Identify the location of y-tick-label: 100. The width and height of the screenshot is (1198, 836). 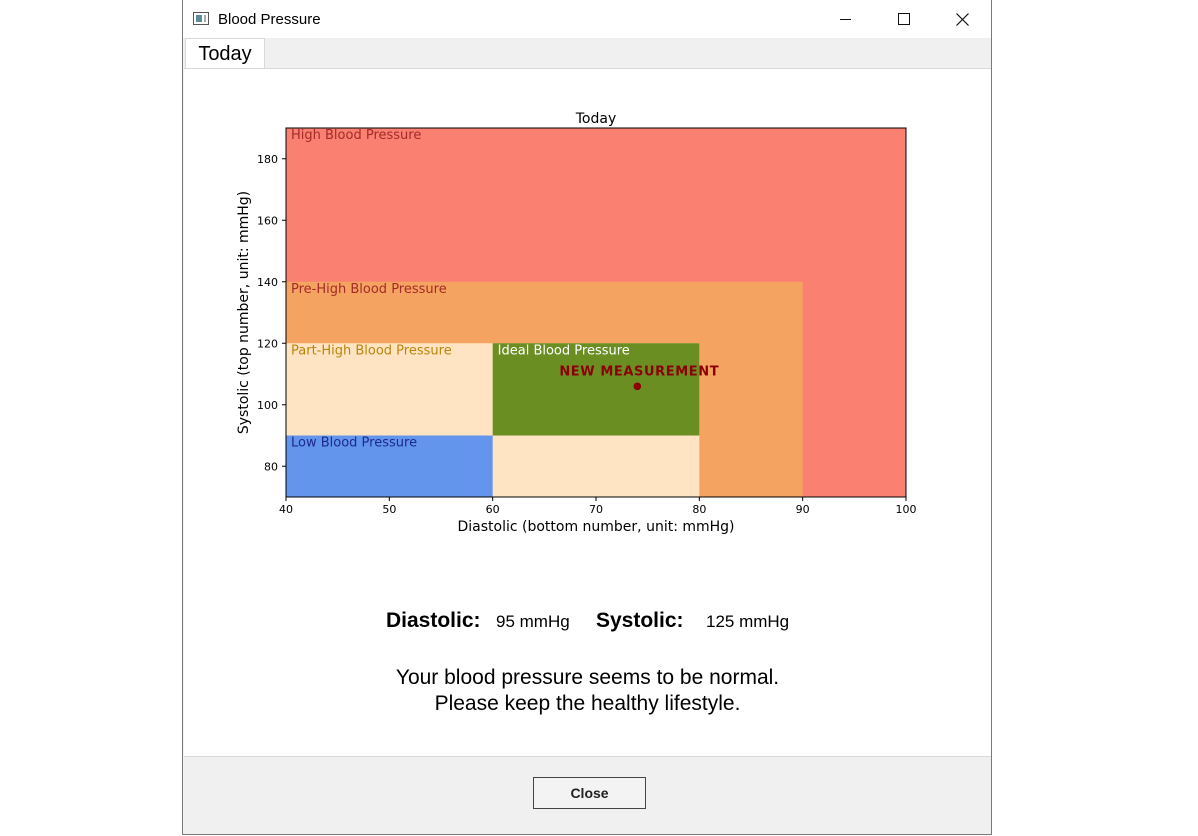
(267, 405).